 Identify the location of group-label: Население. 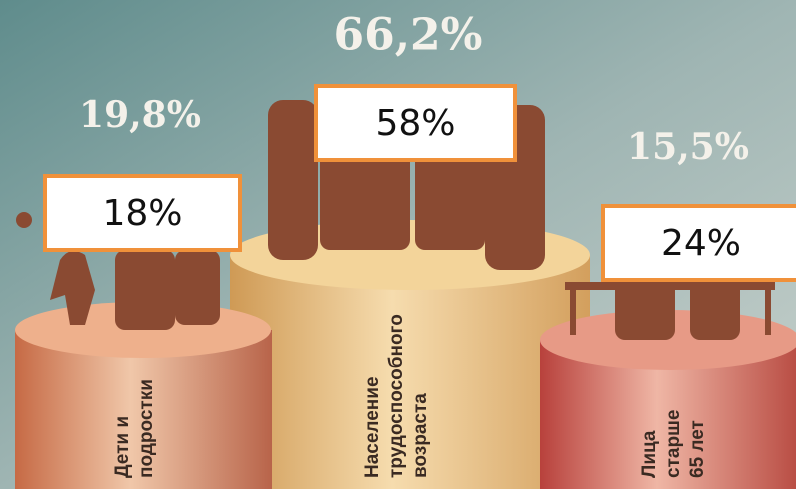
(372, 427).